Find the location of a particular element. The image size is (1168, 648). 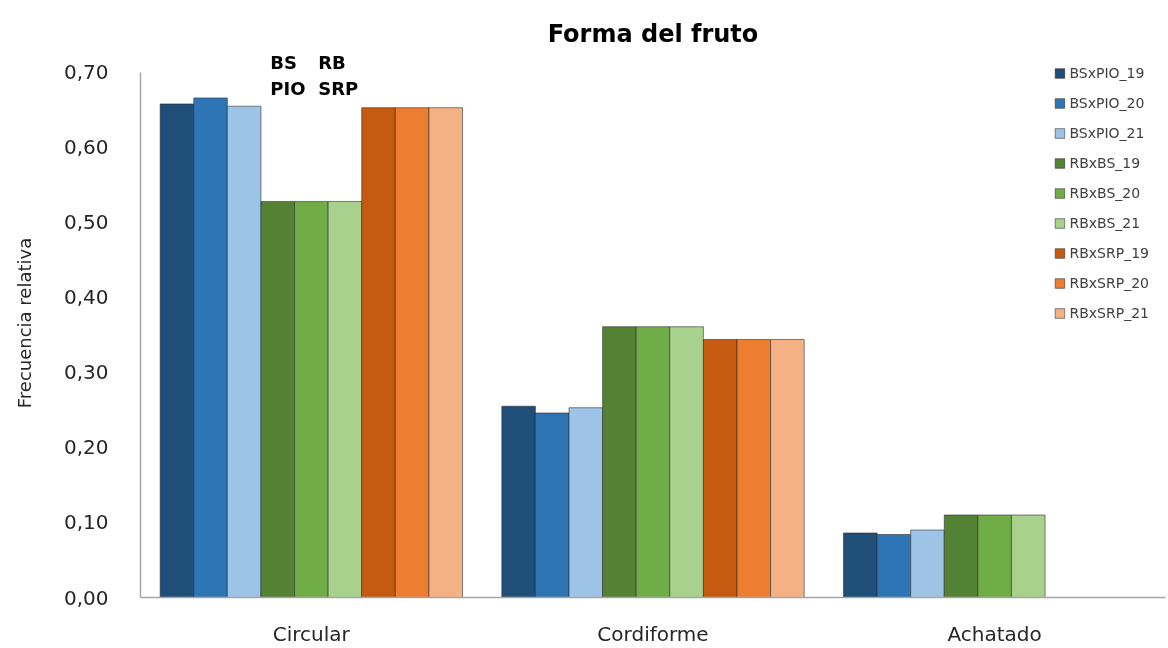

legend-label: RBxSRP_20 is located at coordinates (1109, 283).